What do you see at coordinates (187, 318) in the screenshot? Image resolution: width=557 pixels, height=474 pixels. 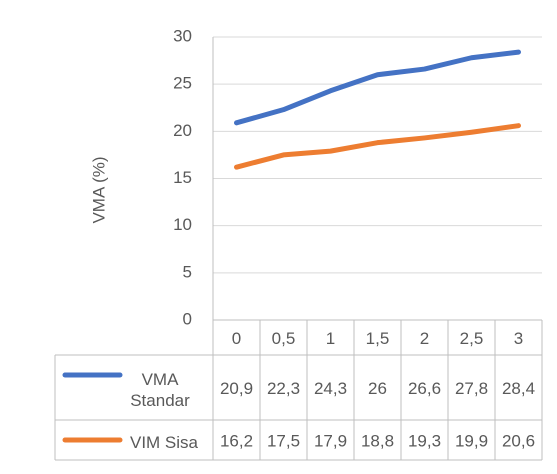 I see `y-tick-label: 0` at bounding box center [187, 318].